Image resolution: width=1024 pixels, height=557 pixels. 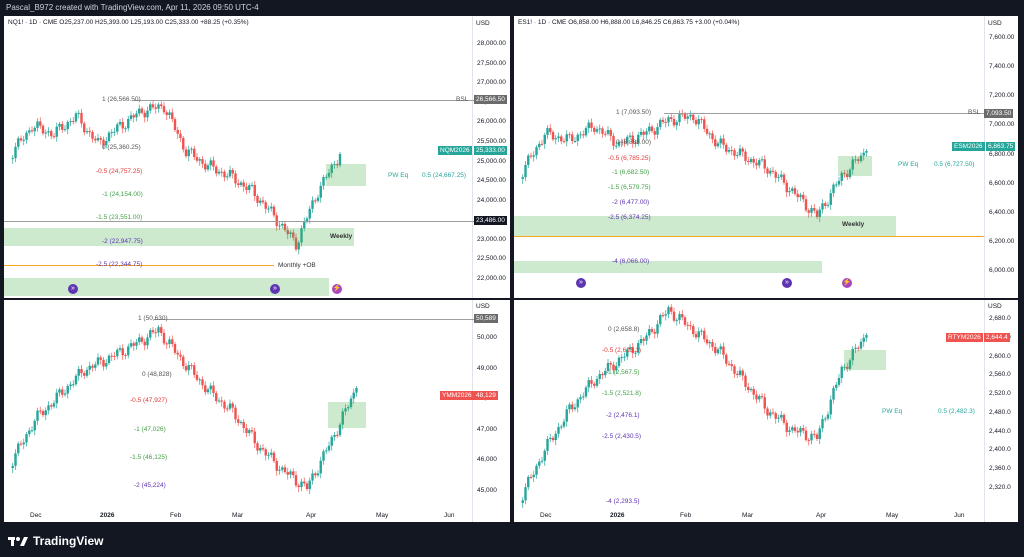 I want to click on es-event-icon-1: », so click(x=581, y=283).